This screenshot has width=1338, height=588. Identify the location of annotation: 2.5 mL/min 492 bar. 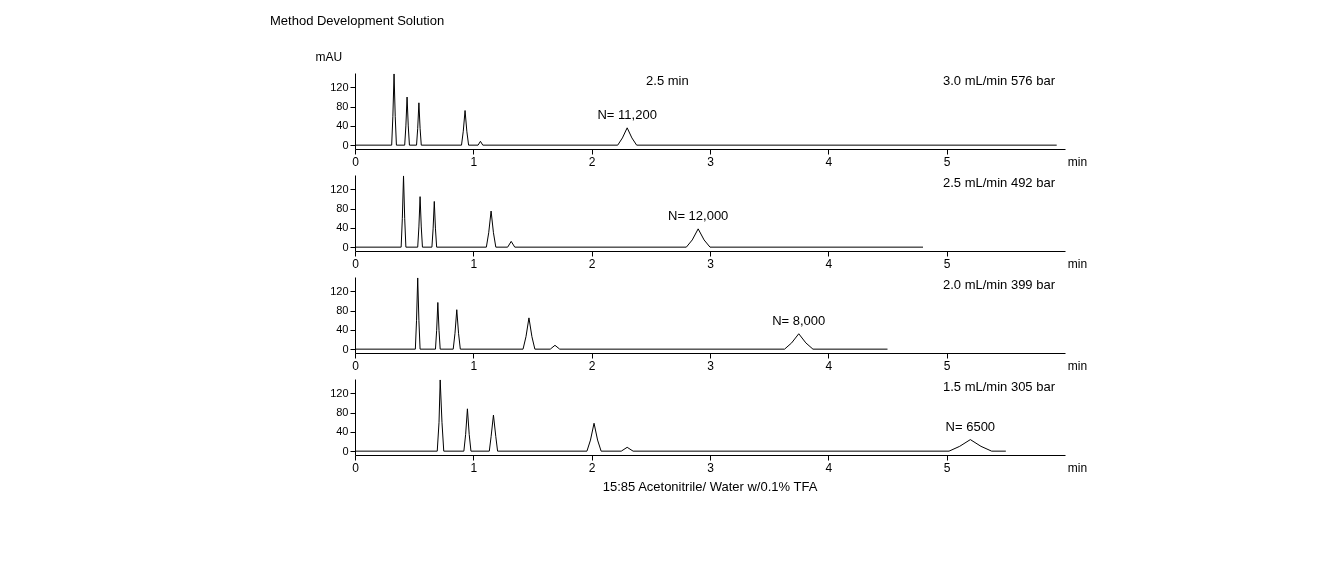
(999, 182).